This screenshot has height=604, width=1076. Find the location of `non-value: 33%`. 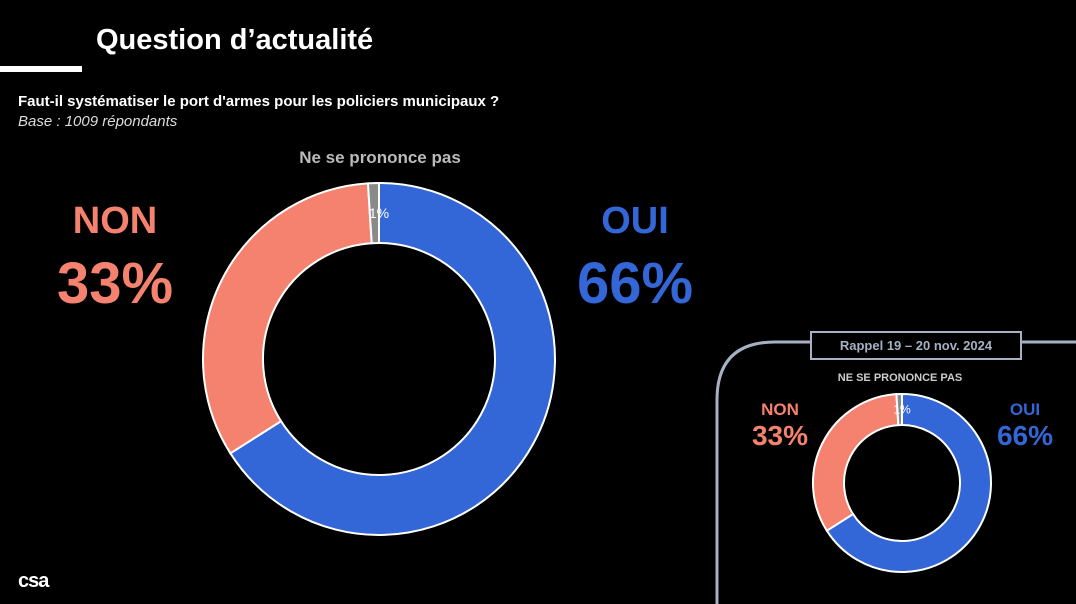

non-value: 33% is located at coordinates (115, 283).